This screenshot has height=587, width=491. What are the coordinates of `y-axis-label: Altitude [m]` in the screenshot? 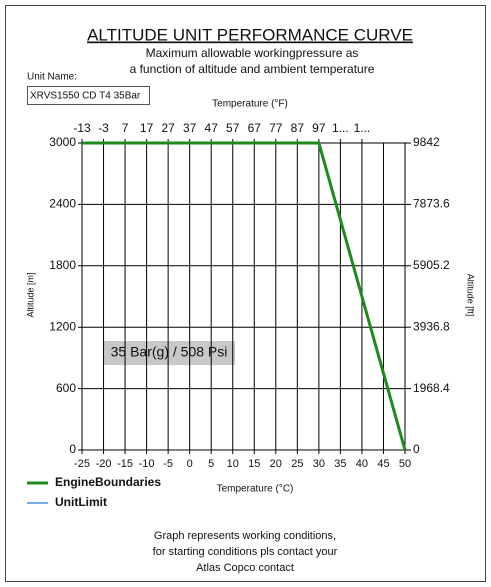 It's located at (30, 294).